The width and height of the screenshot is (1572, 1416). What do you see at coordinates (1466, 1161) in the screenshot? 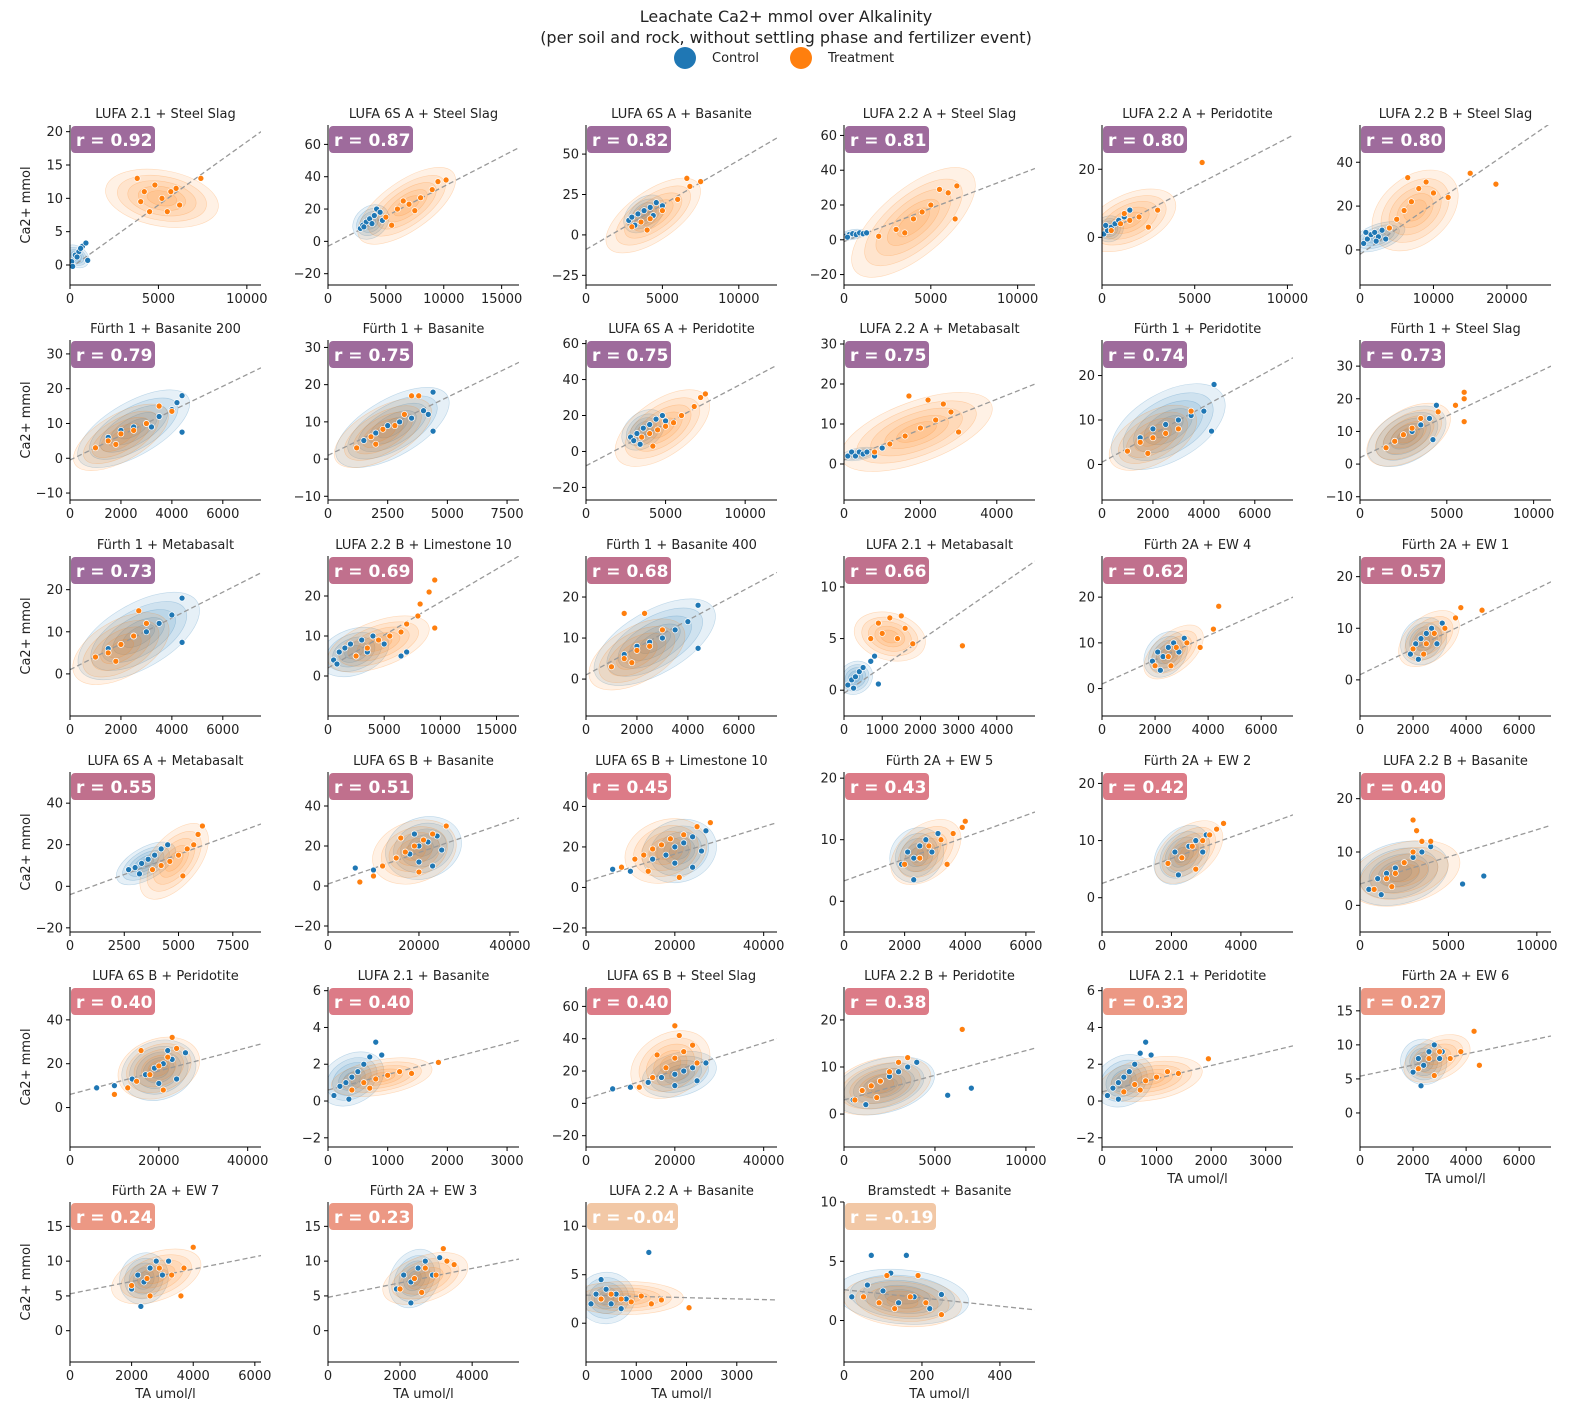
I see `x-tick-label: 4000` at bounding box center [1466, 1161].